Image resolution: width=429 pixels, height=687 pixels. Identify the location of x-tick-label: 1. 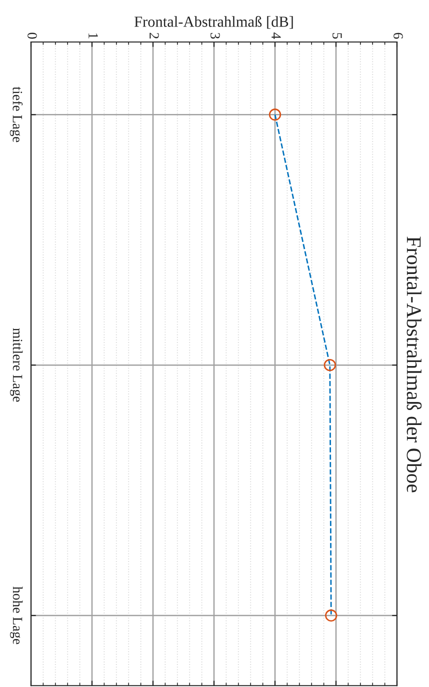
(93, 36).